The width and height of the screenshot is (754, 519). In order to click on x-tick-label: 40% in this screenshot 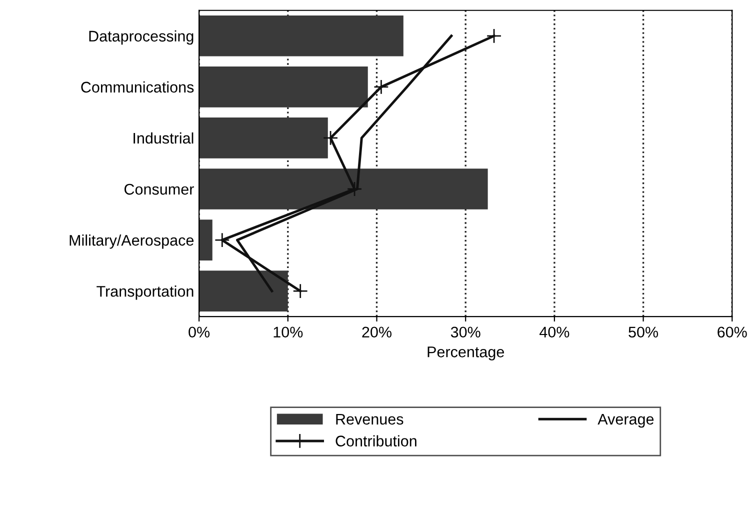, I will do `click(555, 332)`.